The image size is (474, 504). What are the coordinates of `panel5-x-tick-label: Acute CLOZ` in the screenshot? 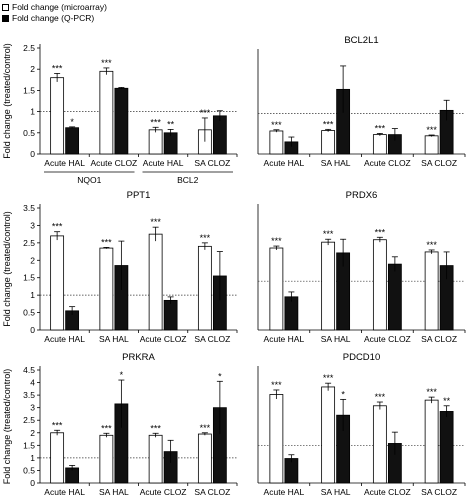 It's located at (163, 492).